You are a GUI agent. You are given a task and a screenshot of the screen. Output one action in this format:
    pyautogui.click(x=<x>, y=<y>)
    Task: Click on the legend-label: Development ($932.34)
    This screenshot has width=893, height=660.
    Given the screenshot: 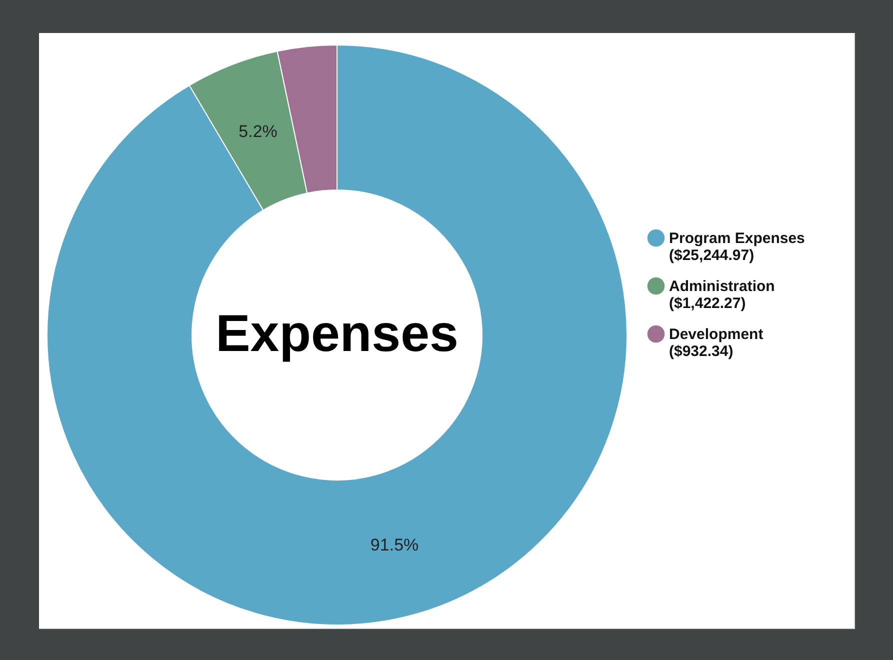 What is the action you would take?
    pyautogui.click(x=716, y=343)
    